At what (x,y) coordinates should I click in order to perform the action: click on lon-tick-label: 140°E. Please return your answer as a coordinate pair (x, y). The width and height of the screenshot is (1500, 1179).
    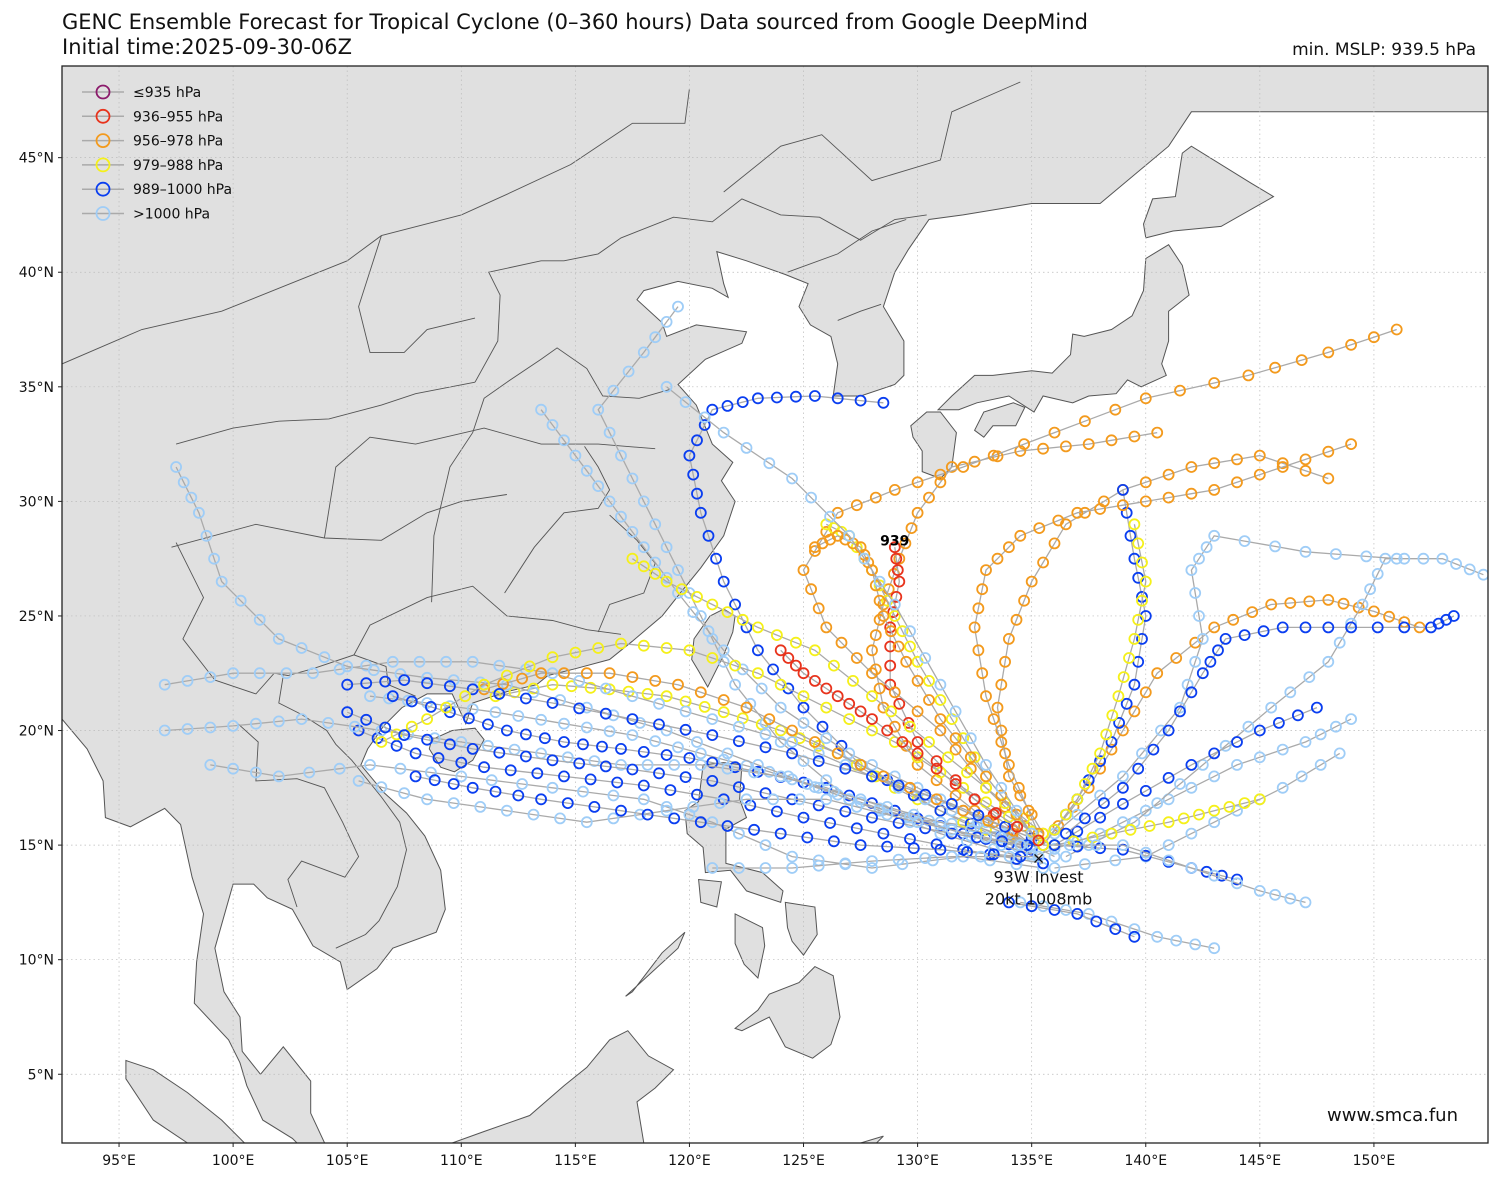
    Looking at the image, I should click on (1145, 1161).